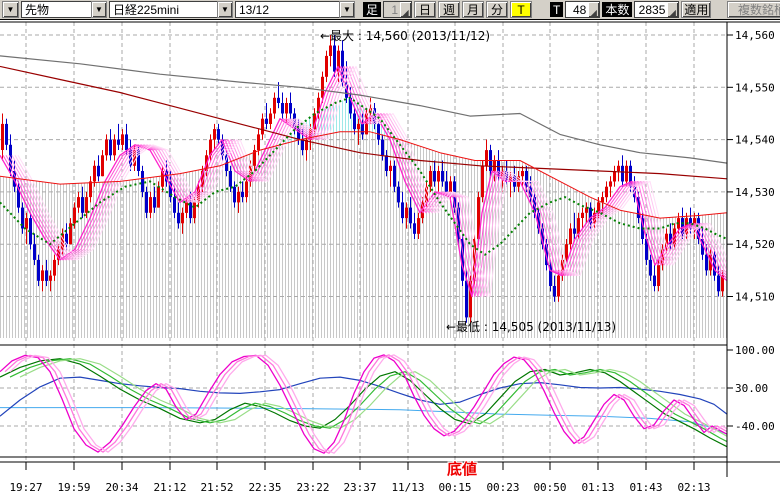 The image size is (780, 500). Describe the element at coordinates (462, 469) in the screenshot. I see `bottom-price-annotation: 底値` at that location.